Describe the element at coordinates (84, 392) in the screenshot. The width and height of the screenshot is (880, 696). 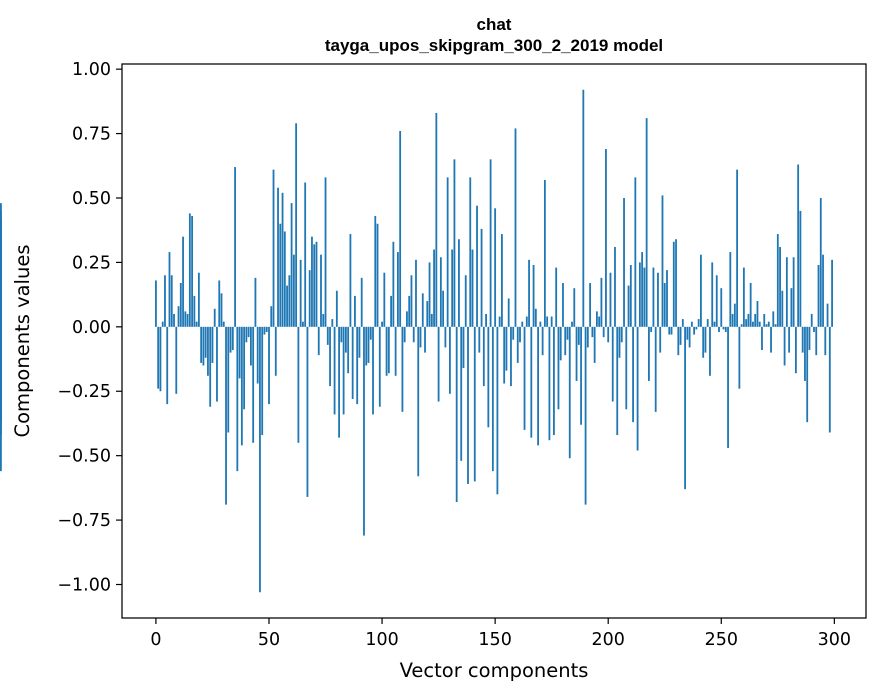
I see `y-tick-label: −0.25` at that location.